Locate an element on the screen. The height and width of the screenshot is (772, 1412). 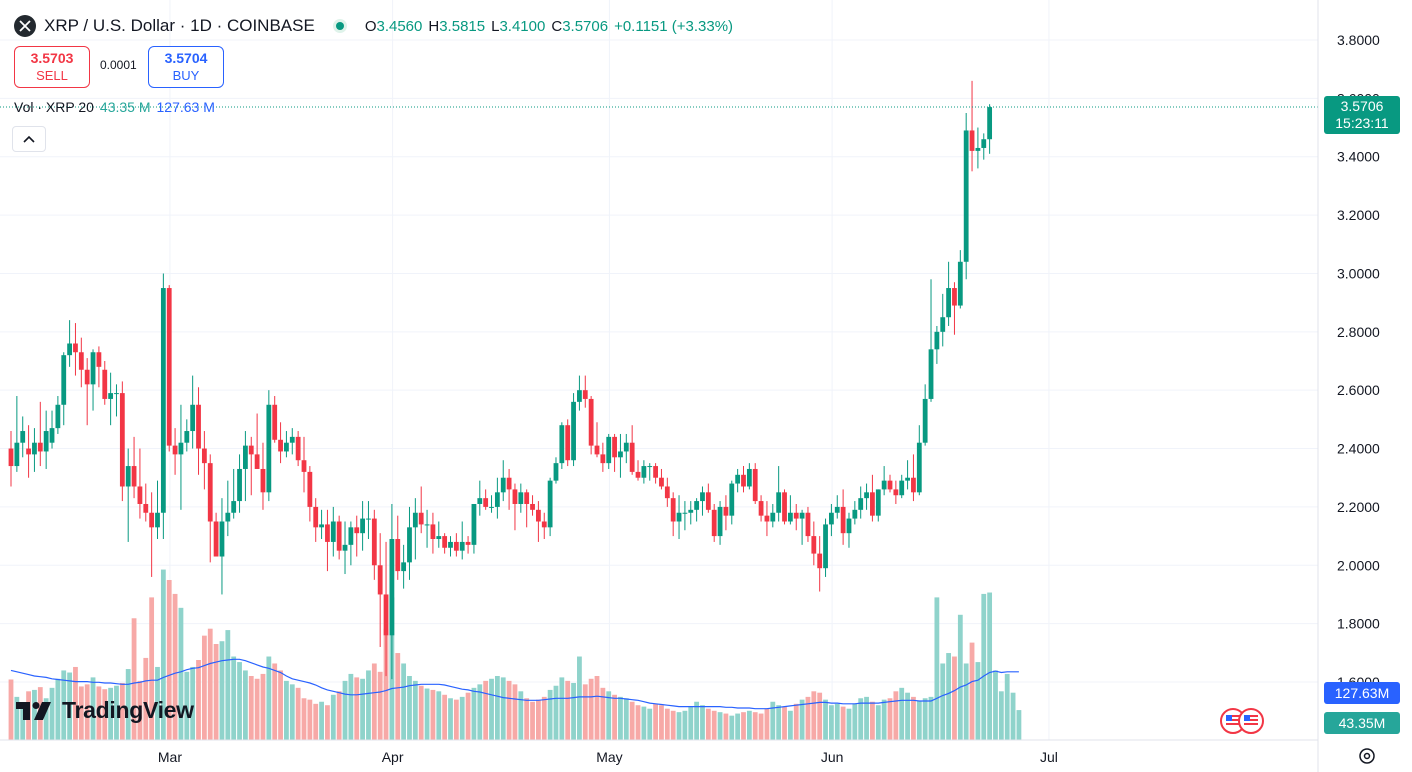
price-tick-label: 2.6000 is located at coordinates (1358, 390).